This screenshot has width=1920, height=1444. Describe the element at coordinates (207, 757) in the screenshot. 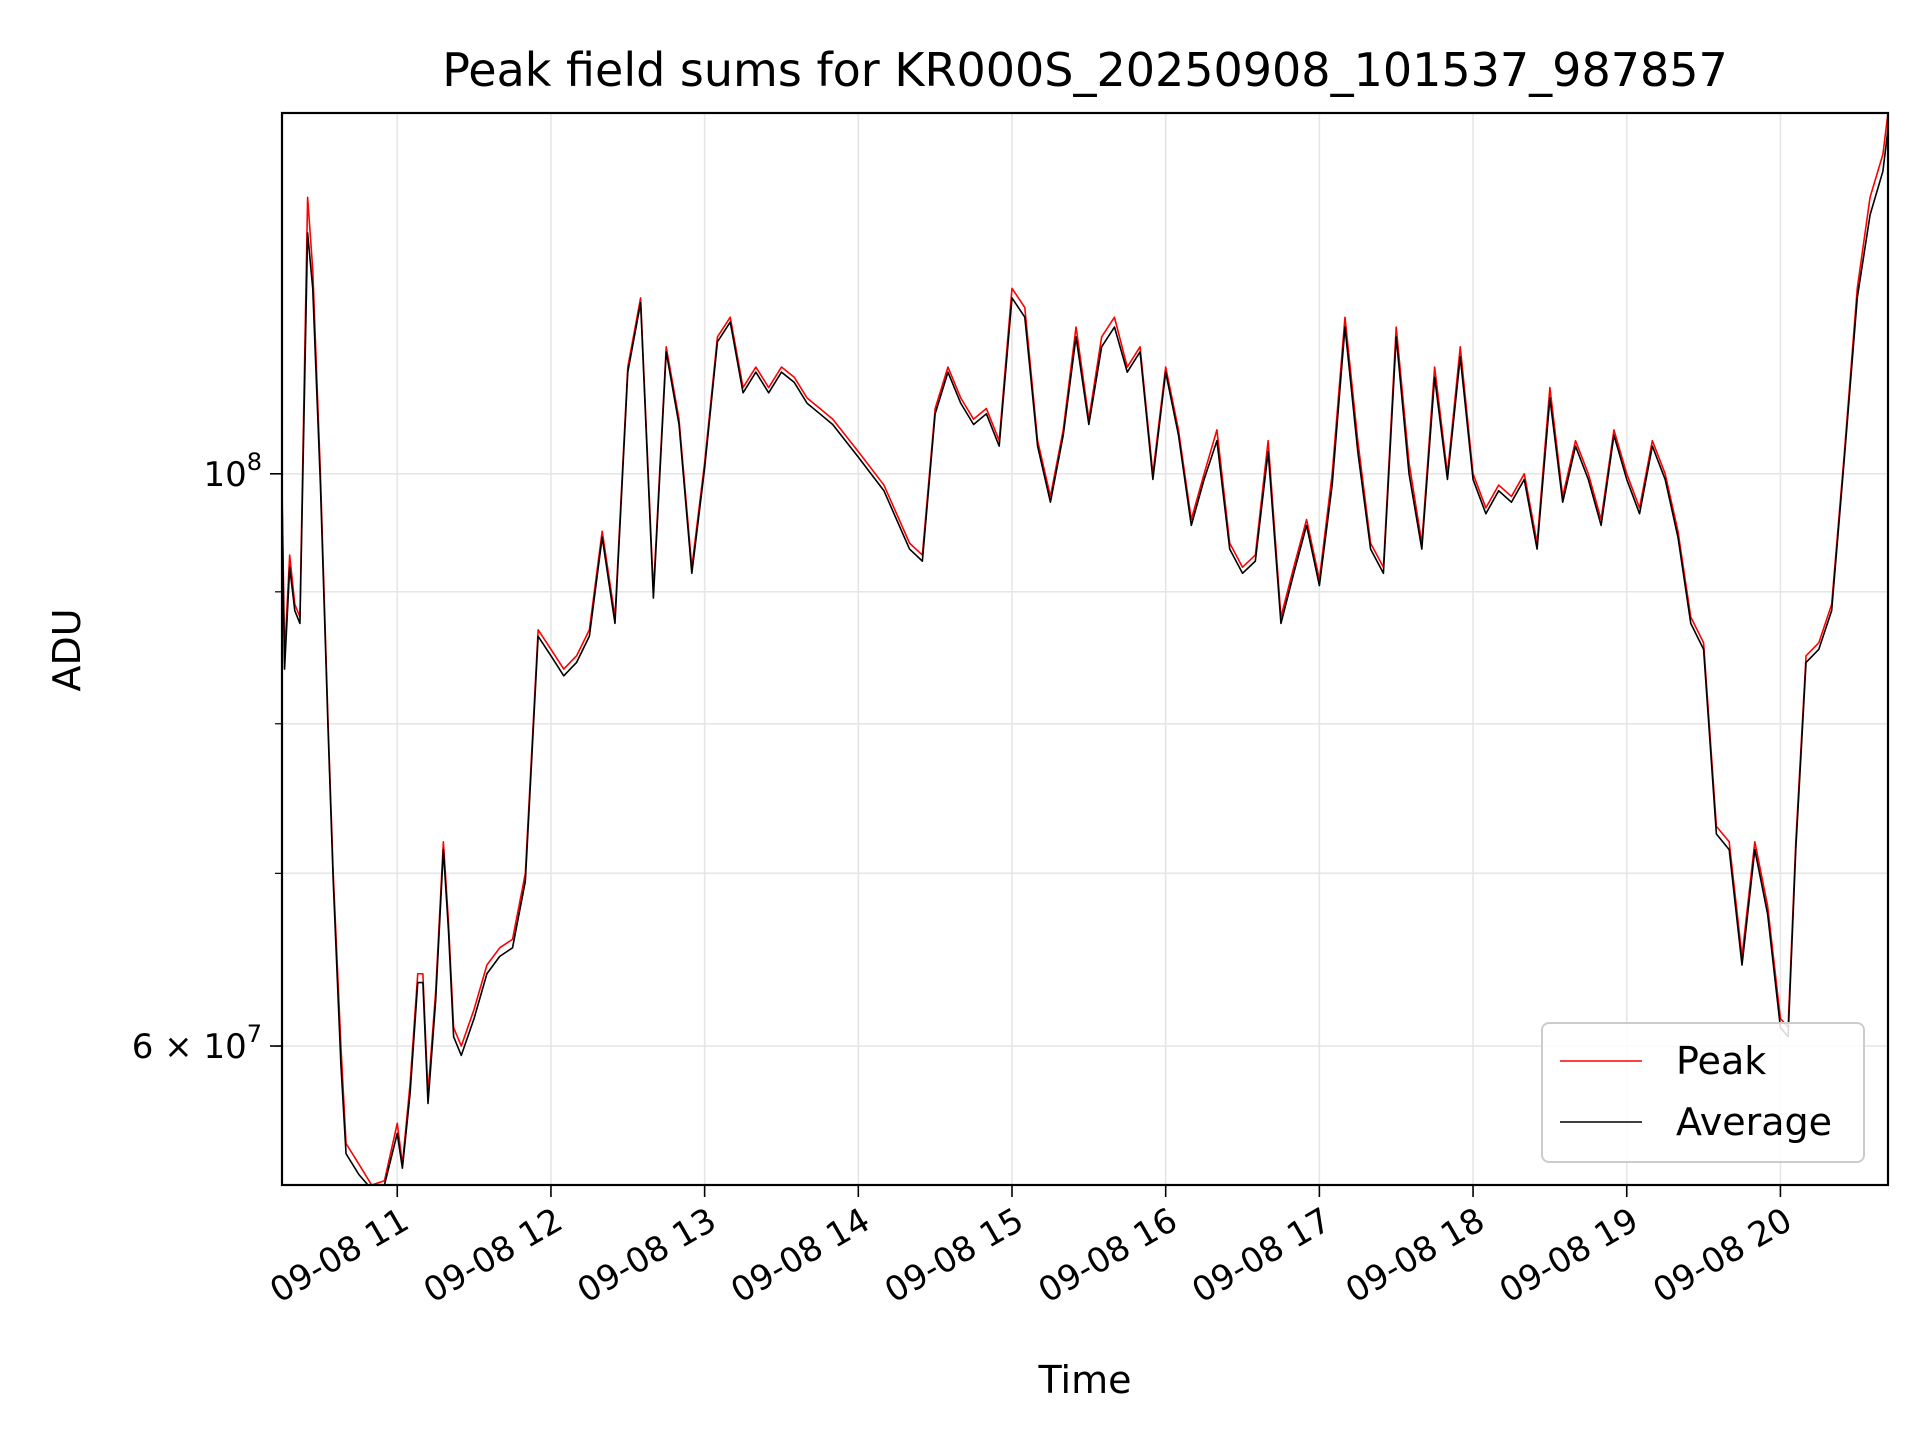

I see `y-axis-ticks: 108 6 × 107` at that location.